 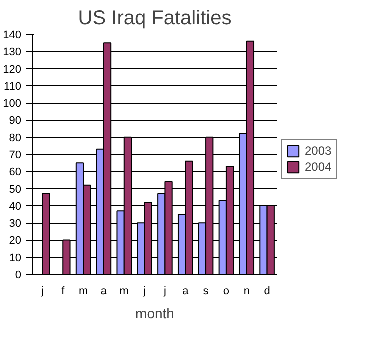 I want to click on x-tick-label: f, so click(x=64, y=292).